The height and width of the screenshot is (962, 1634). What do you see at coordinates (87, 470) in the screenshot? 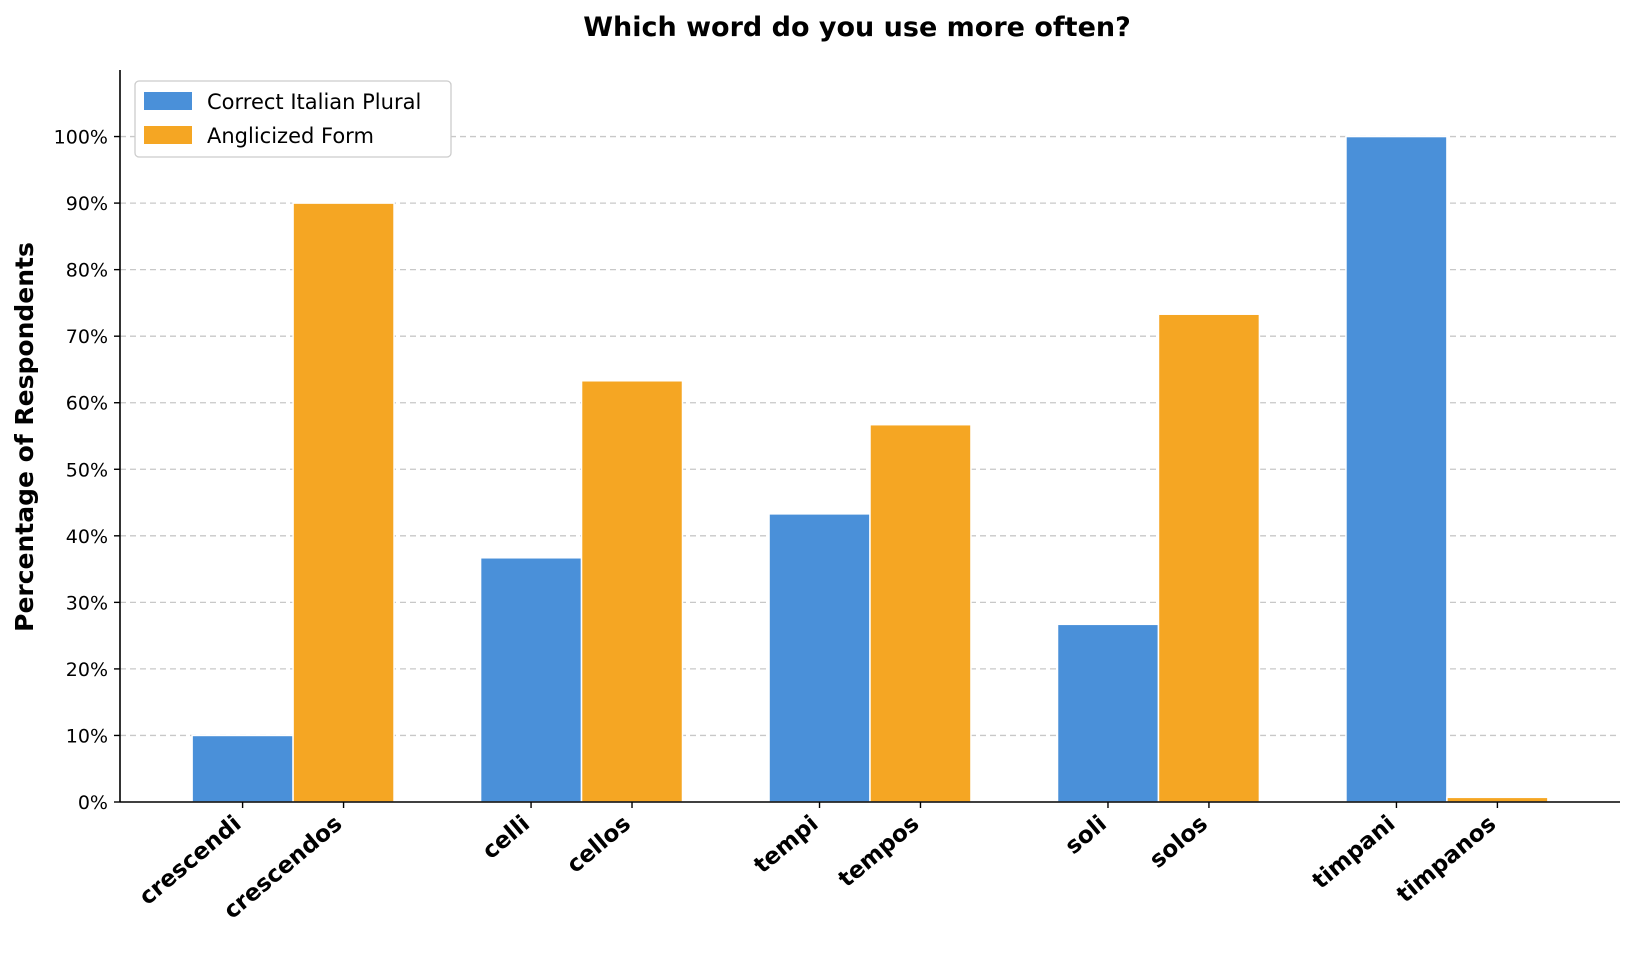
I see `y-tick-label: 50%` at bounding box center [87, 470].